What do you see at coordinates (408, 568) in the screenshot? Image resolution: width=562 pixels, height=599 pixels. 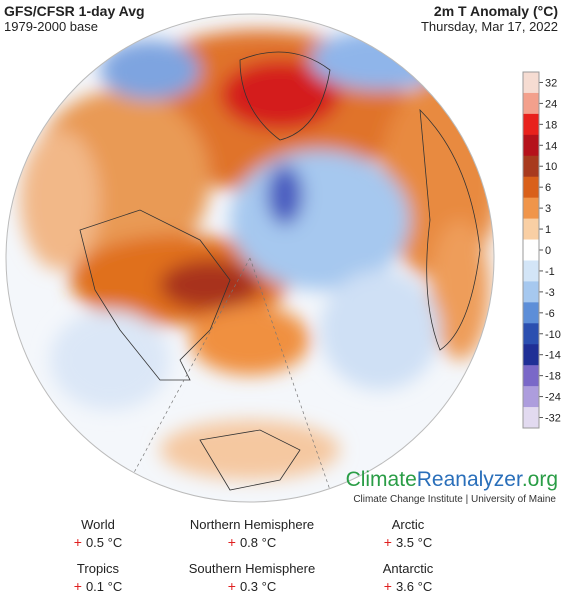 I see `stat-label: Antarctic` at bounding box center [408, 568].